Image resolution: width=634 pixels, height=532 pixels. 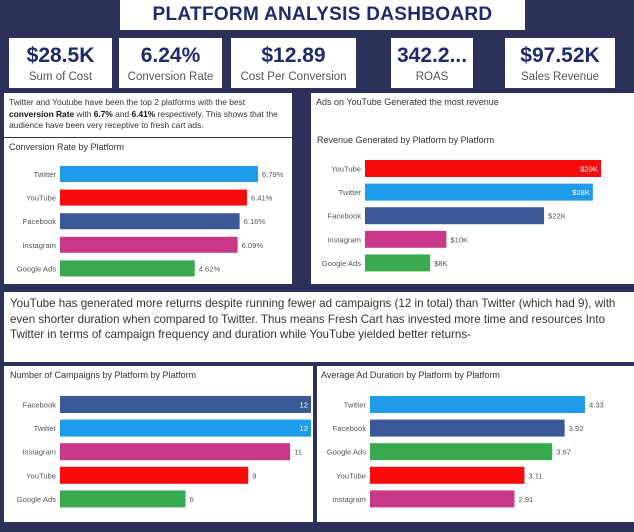 What do you see at coordinates (432, 77) in the screenshot?
I see `kpi-label: ROAS` at bounding box center [432, 77].